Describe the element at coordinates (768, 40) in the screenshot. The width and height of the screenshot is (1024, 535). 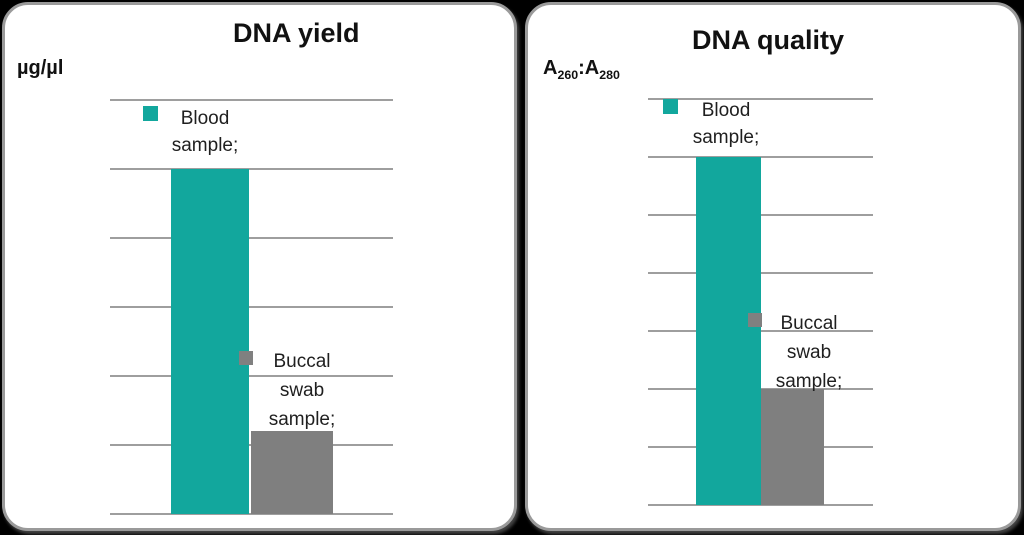
I see `chart-title-dna-quality: DNA quality` at that location.